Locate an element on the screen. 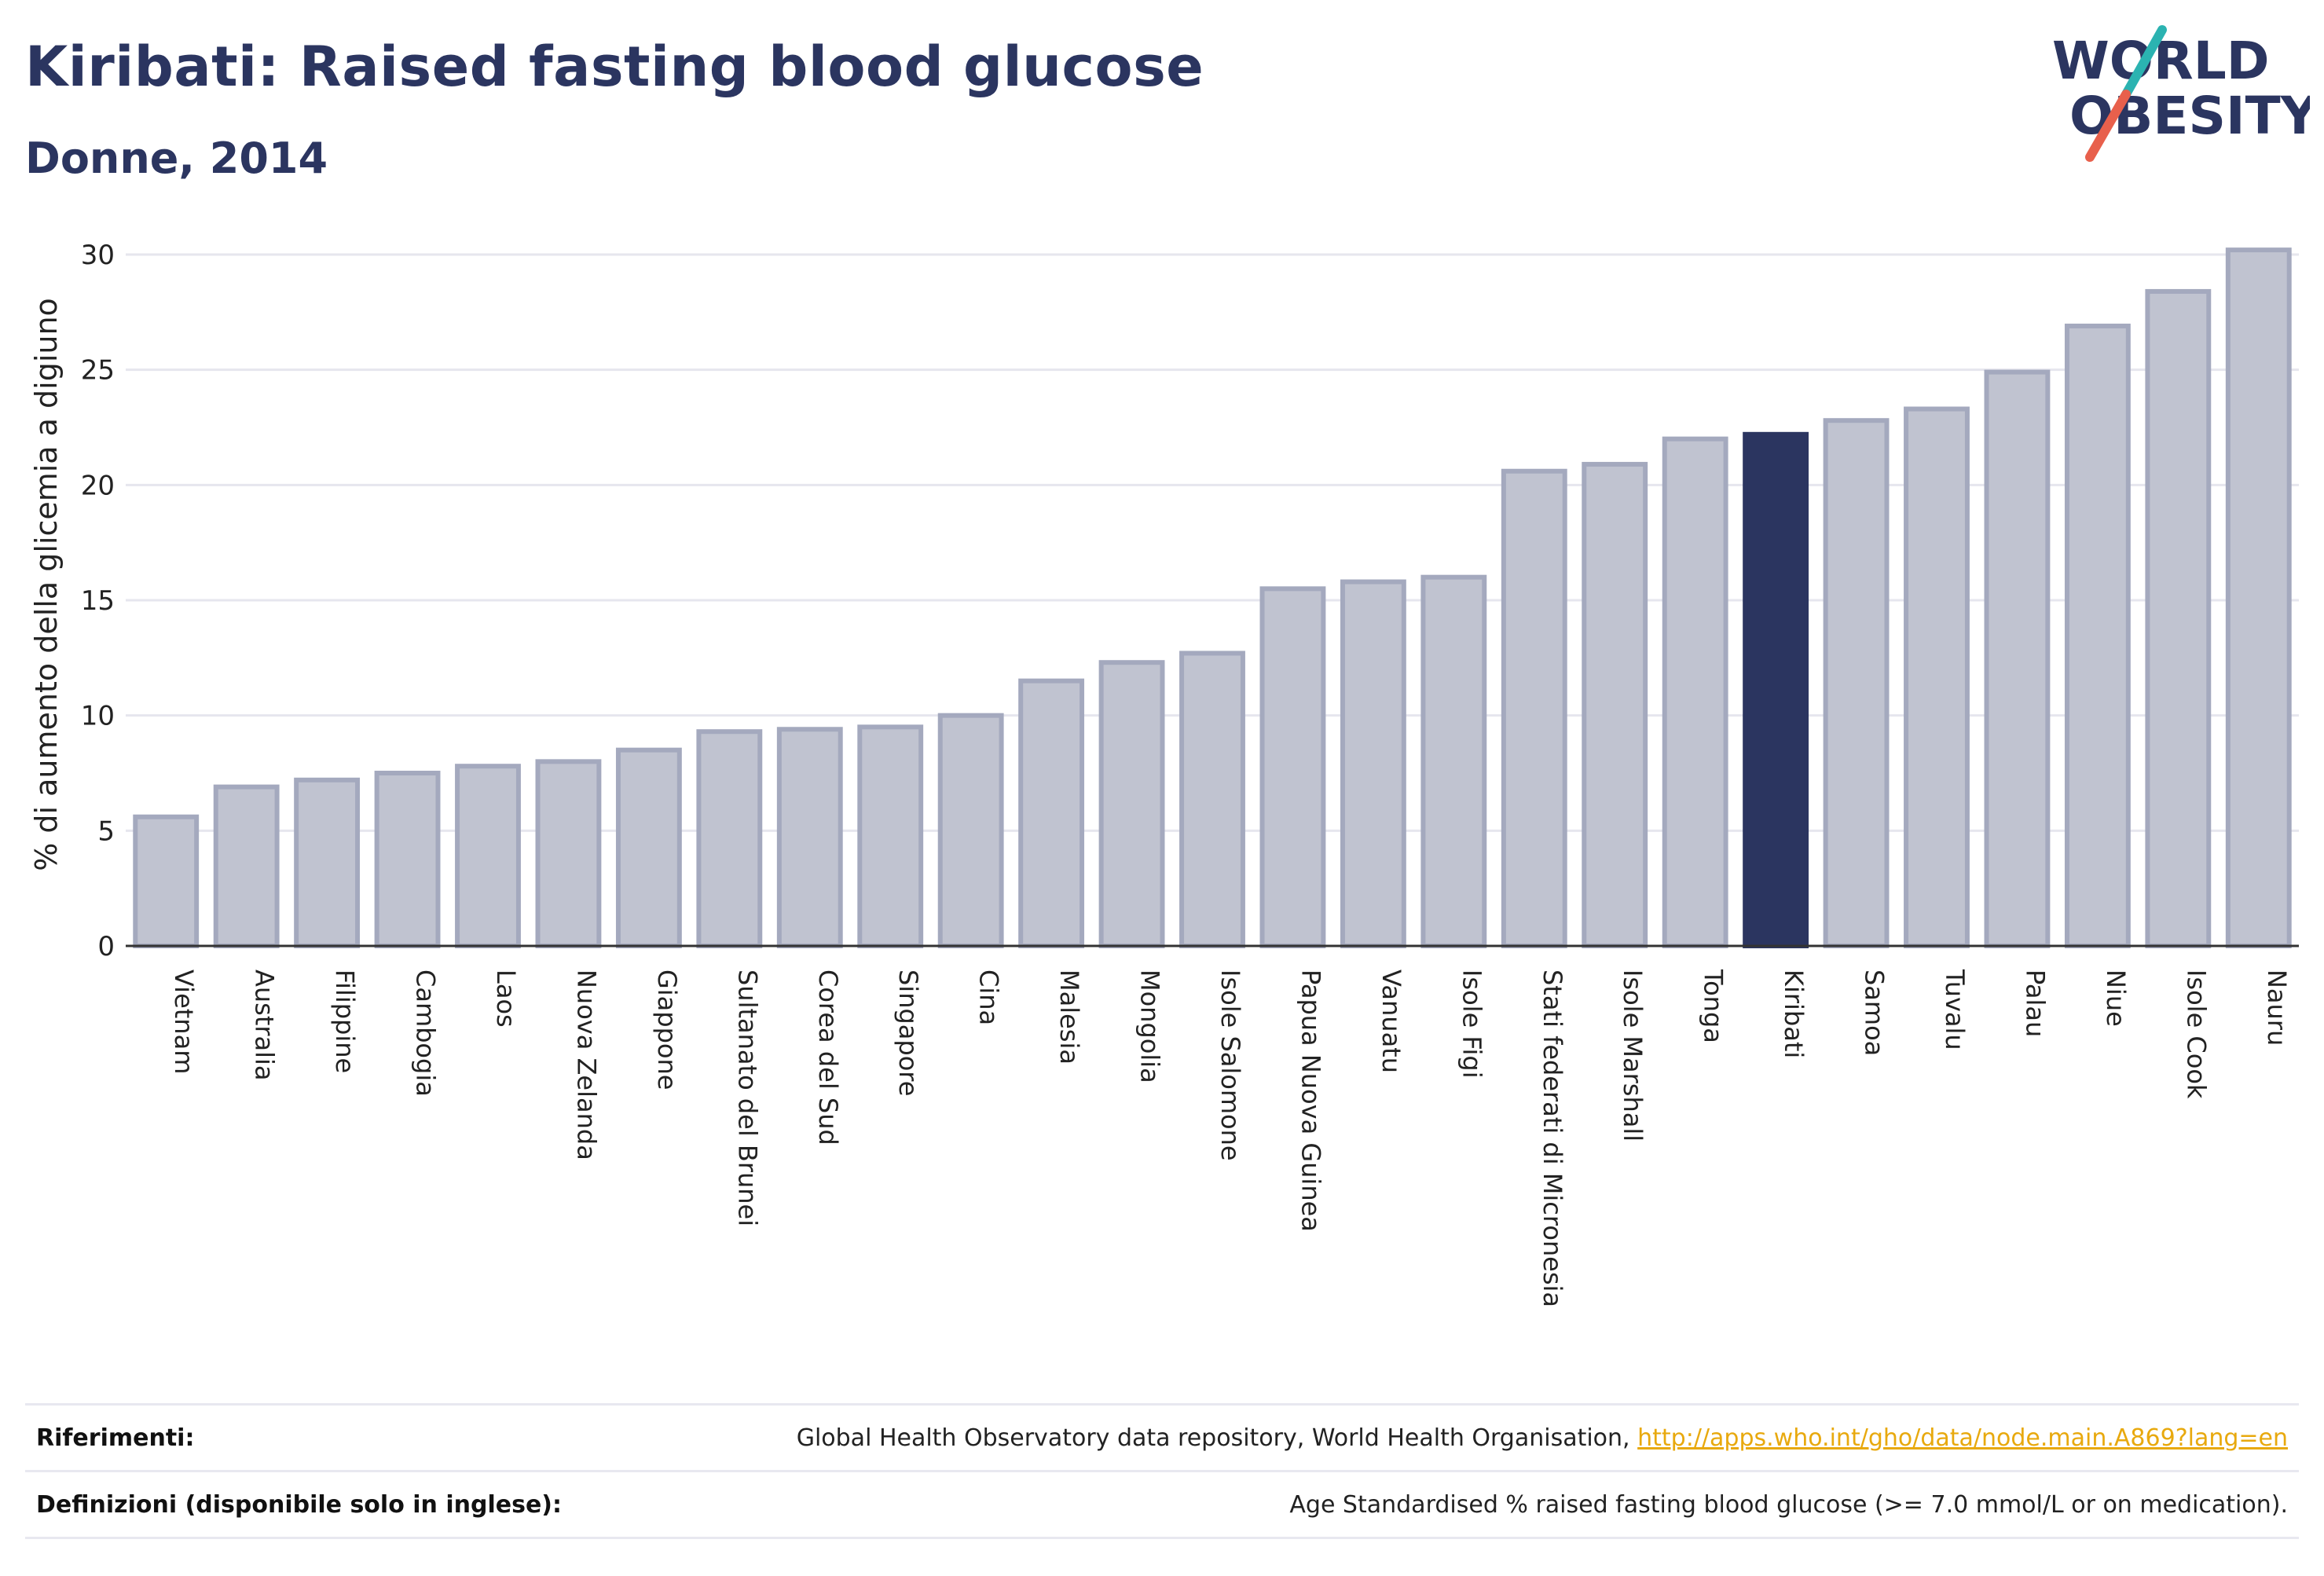 This screenshot has width=2324, height=1576. x-tick-label: Nauru is located at coordinates (2277, 1007).